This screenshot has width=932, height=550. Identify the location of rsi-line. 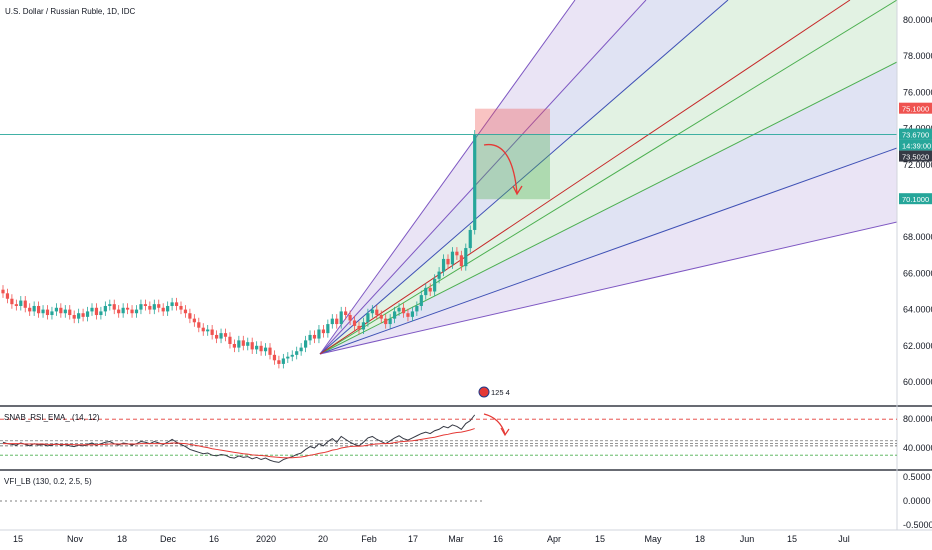
(239, 438).